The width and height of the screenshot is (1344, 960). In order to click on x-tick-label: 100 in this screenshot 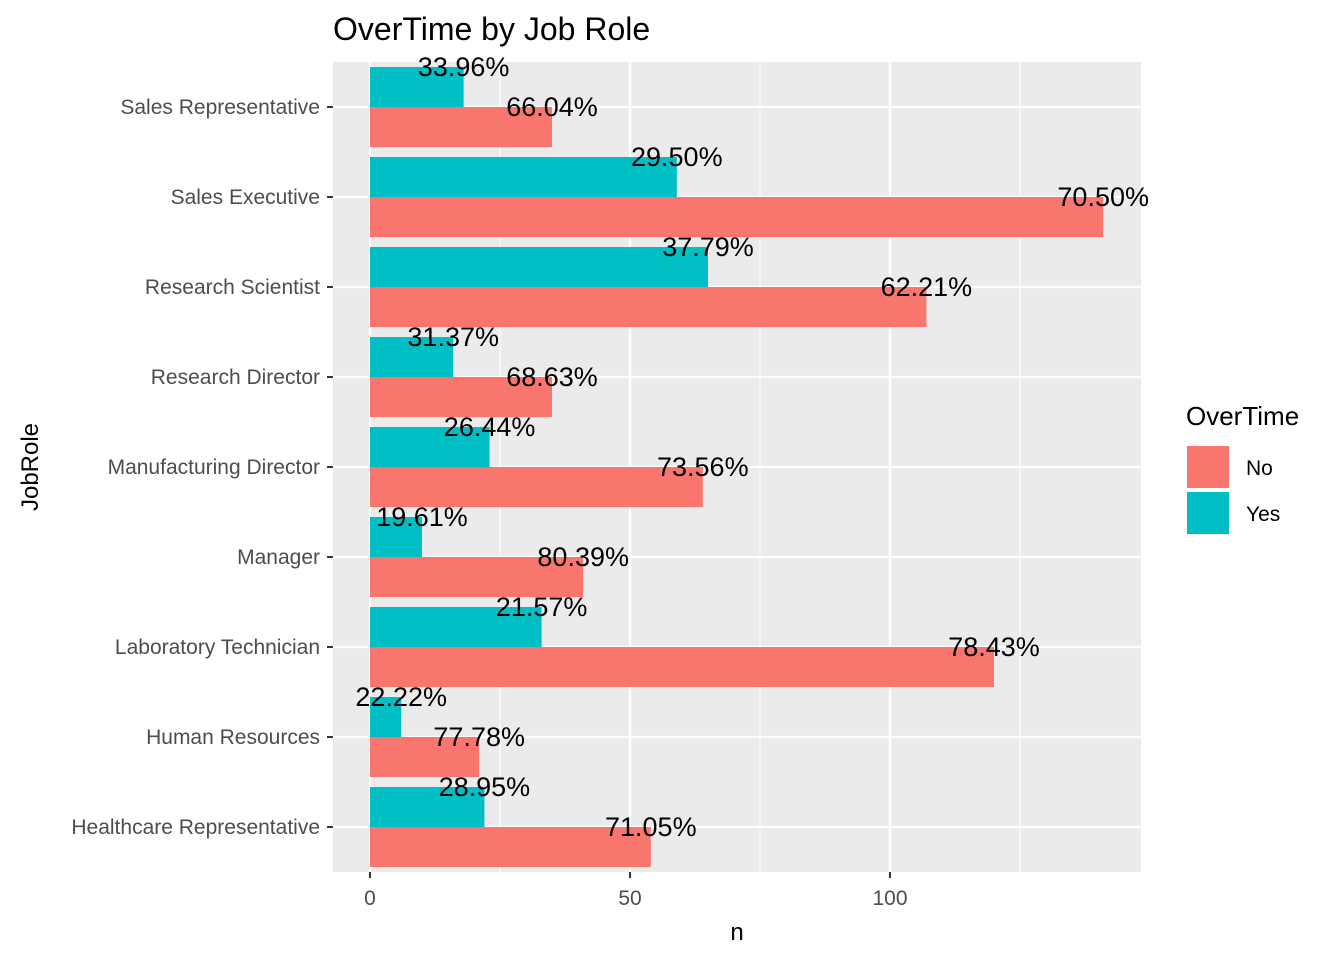, I will do `click(889, 898)`.